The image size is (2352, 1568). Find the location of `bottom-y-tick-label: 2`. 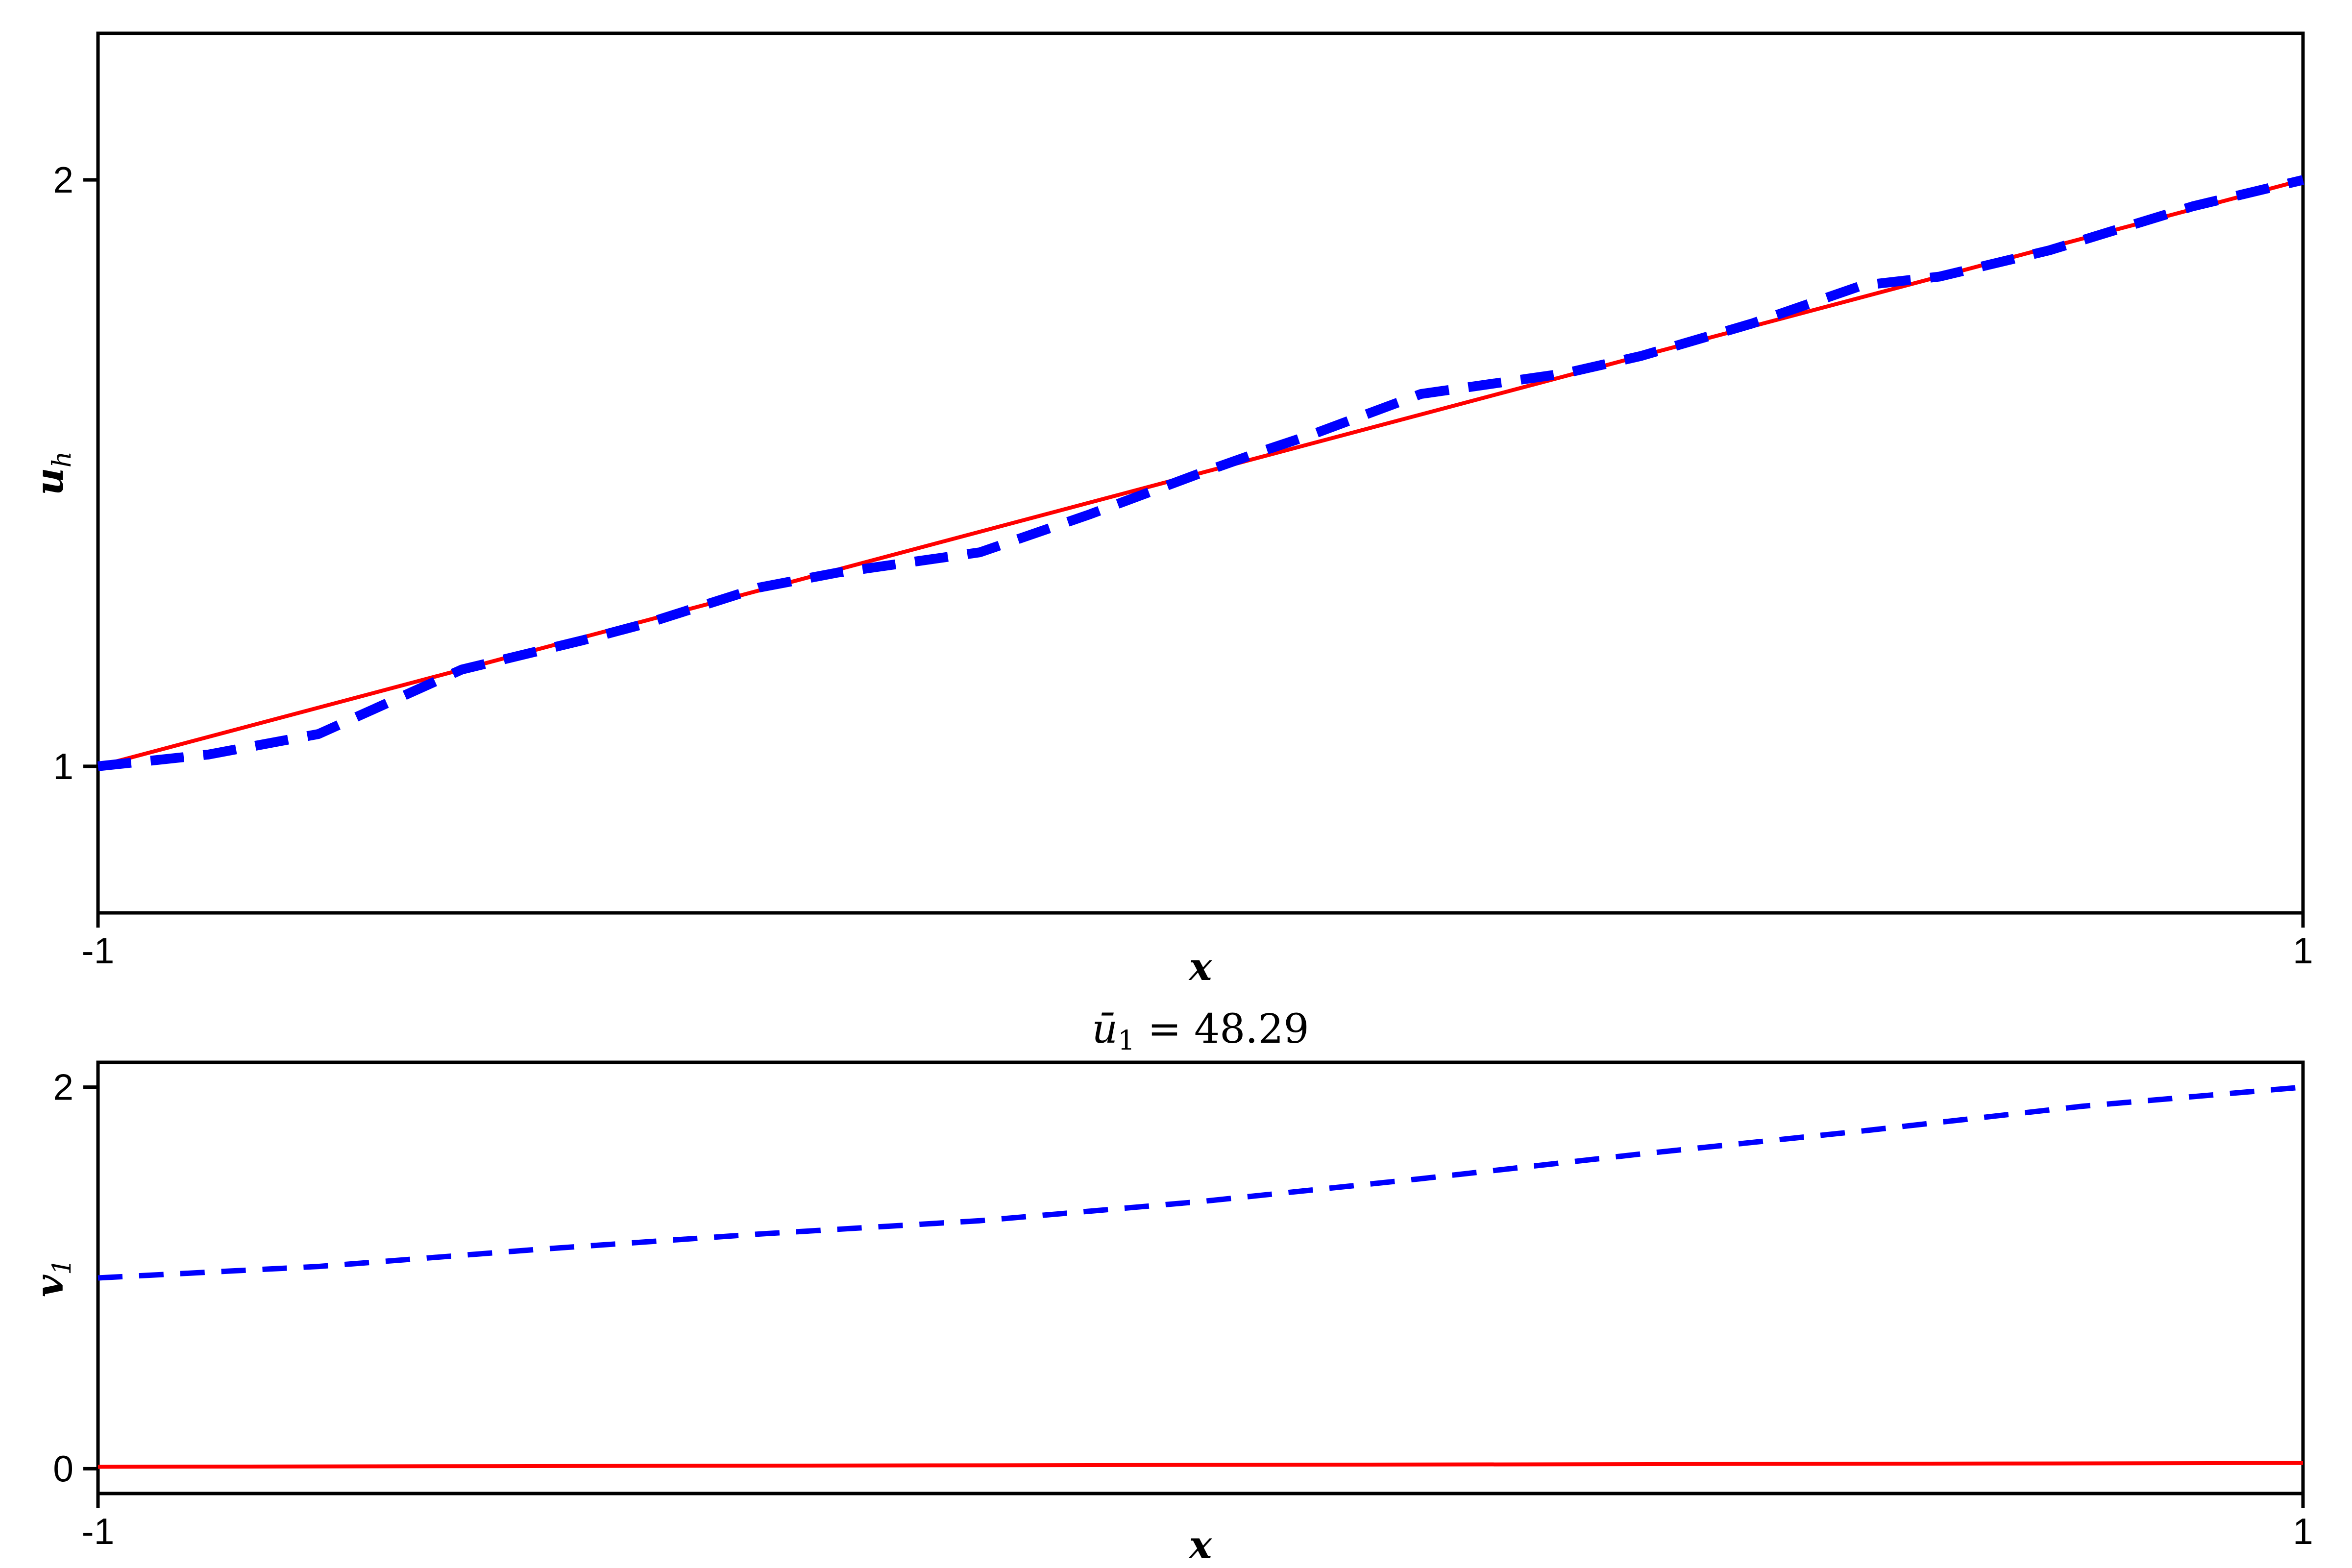

bottom-y-tick-label: 2 is located at coordinates (63, 1087).